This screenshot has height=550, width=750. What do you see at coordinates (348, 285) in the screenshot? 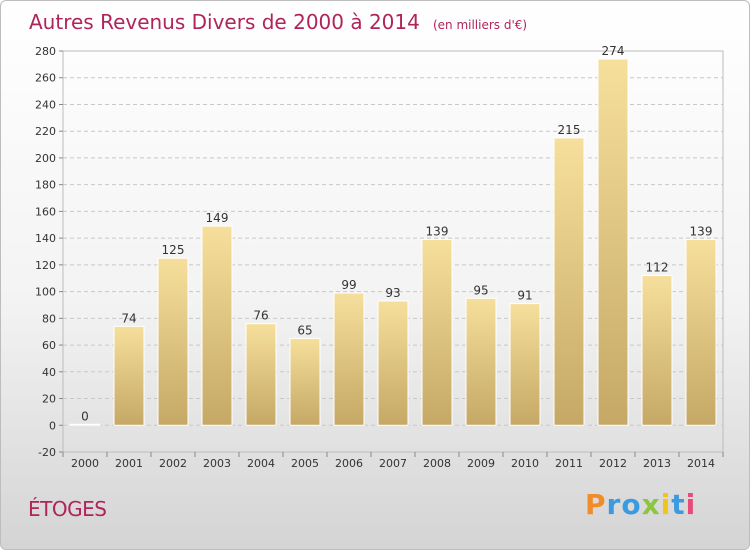
I see `value-label-2006: 99` at bounding box center [348, 285].